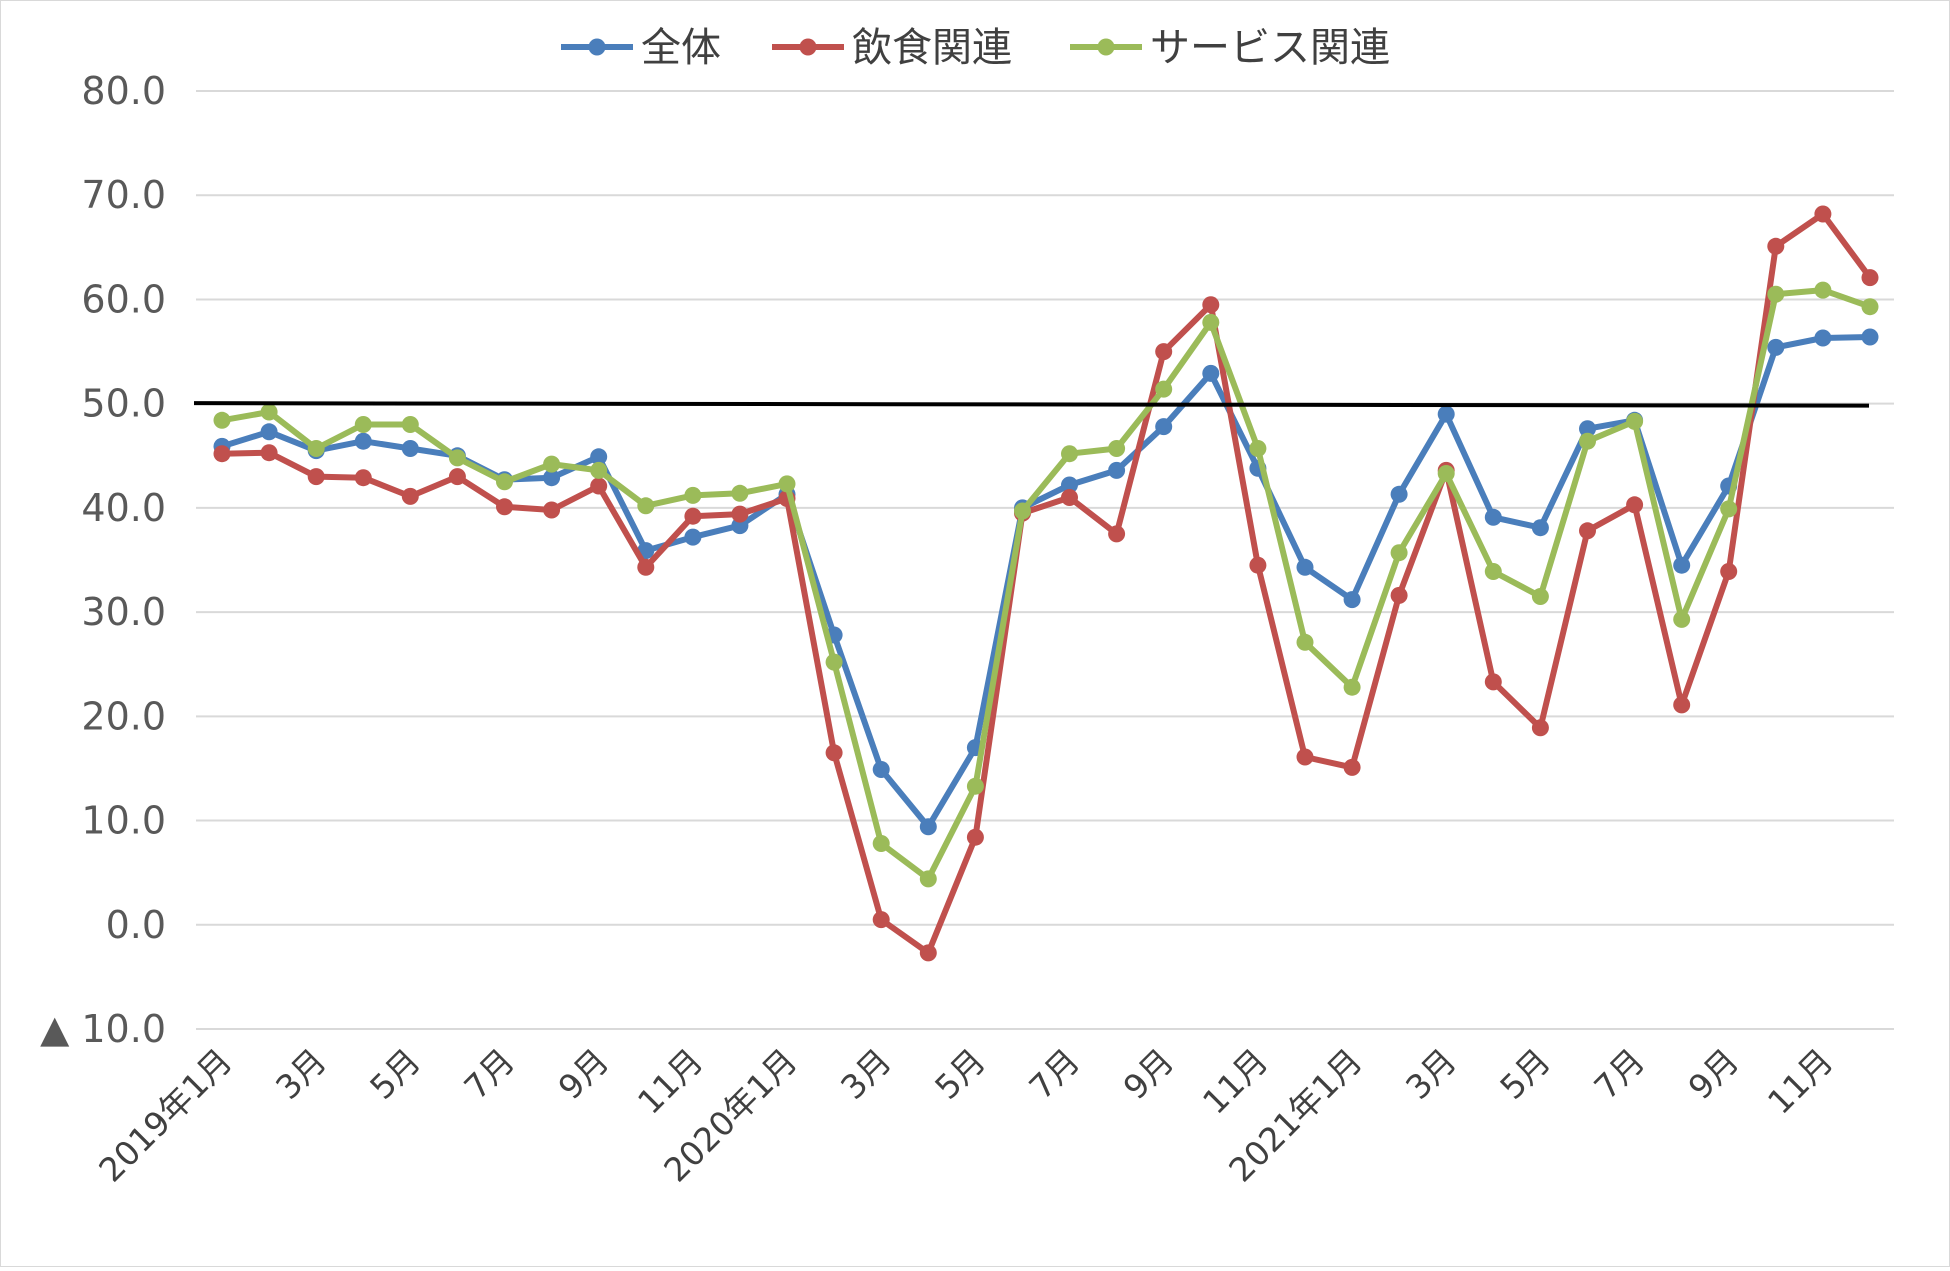  Describe the element at coordinates (123, 195) in the screenshot. I see `y-tick-label: 70.0` at that location.